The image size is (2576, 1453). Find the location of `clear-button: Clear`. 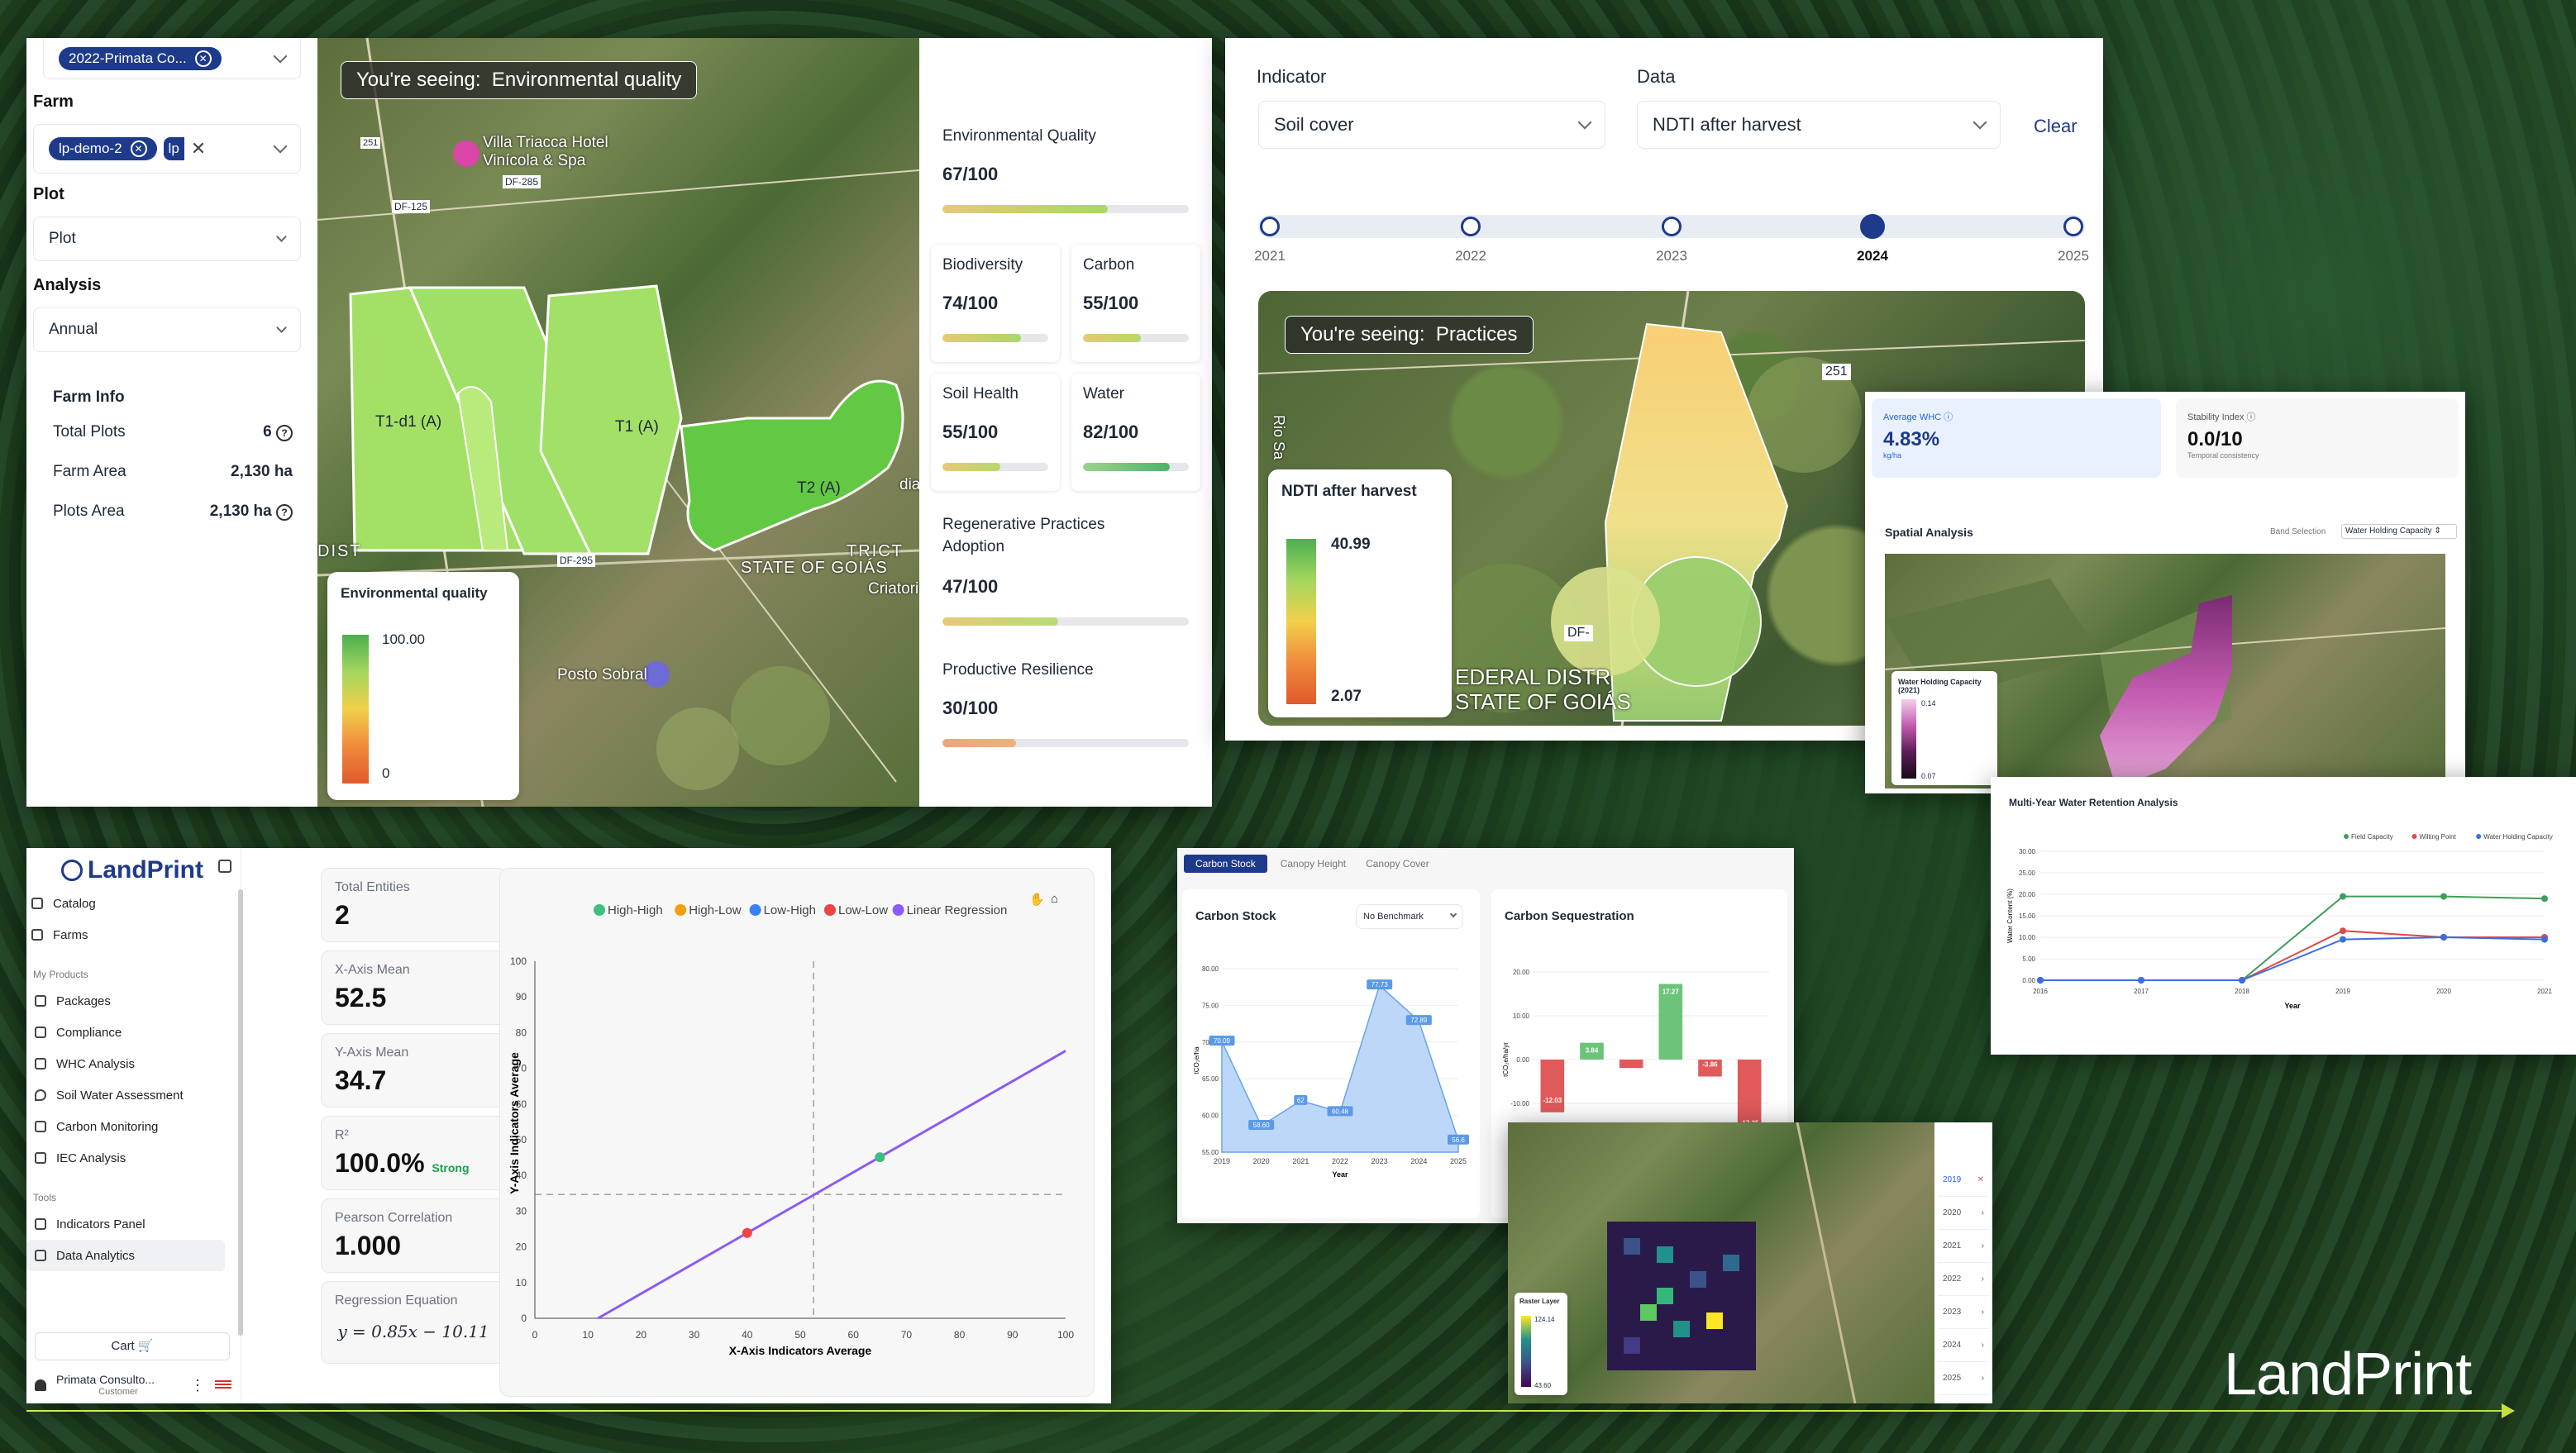

clear-button: Clear is located at coordinates (2055, 126).